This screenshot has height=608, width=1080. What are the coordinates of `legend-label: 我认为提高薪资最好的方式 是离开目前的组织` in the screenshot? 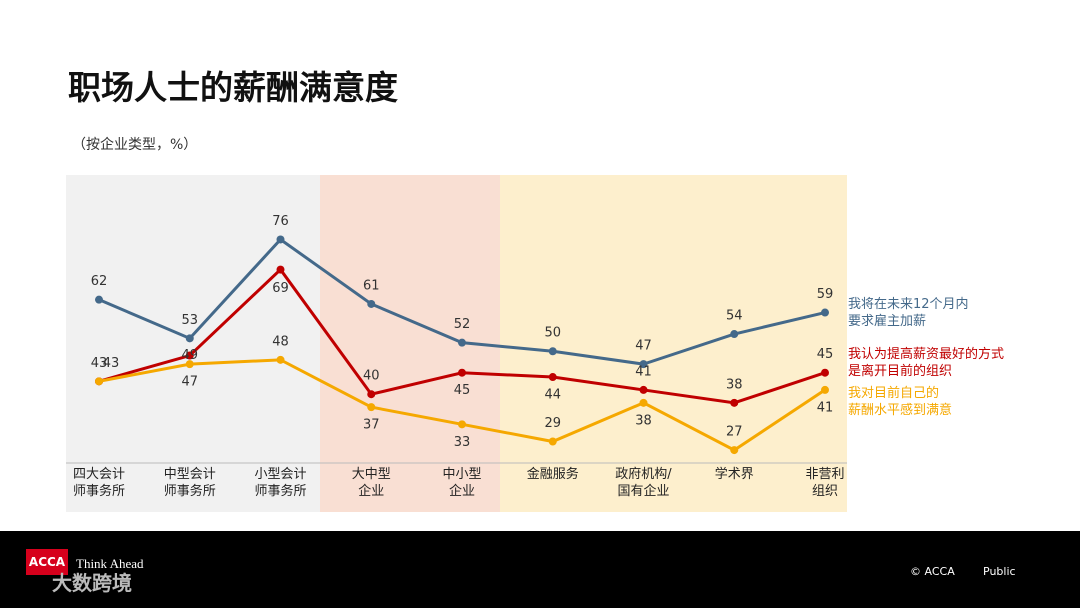 It's located at (926, 363).